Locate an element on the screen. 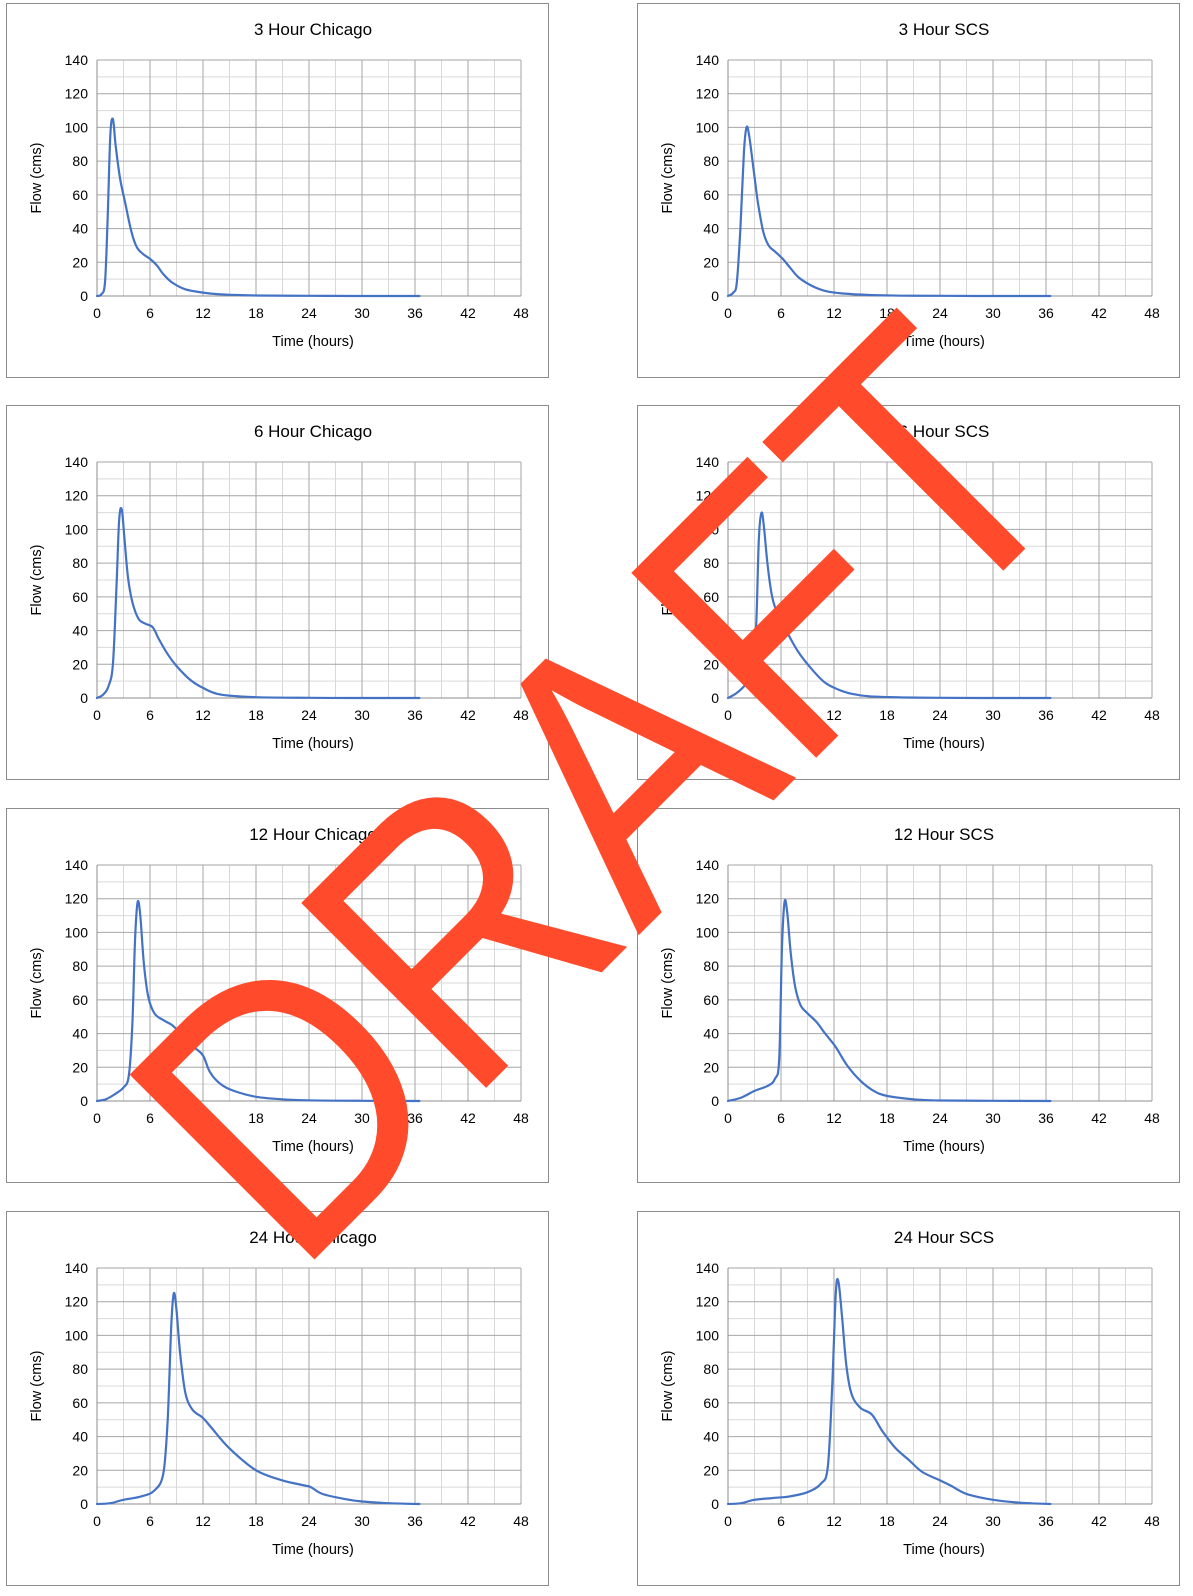 Image resolution: width=1193 pixels, height=1596 pixels. chart-title: 3 Hour Chicago is located at coordinates (313, 29).